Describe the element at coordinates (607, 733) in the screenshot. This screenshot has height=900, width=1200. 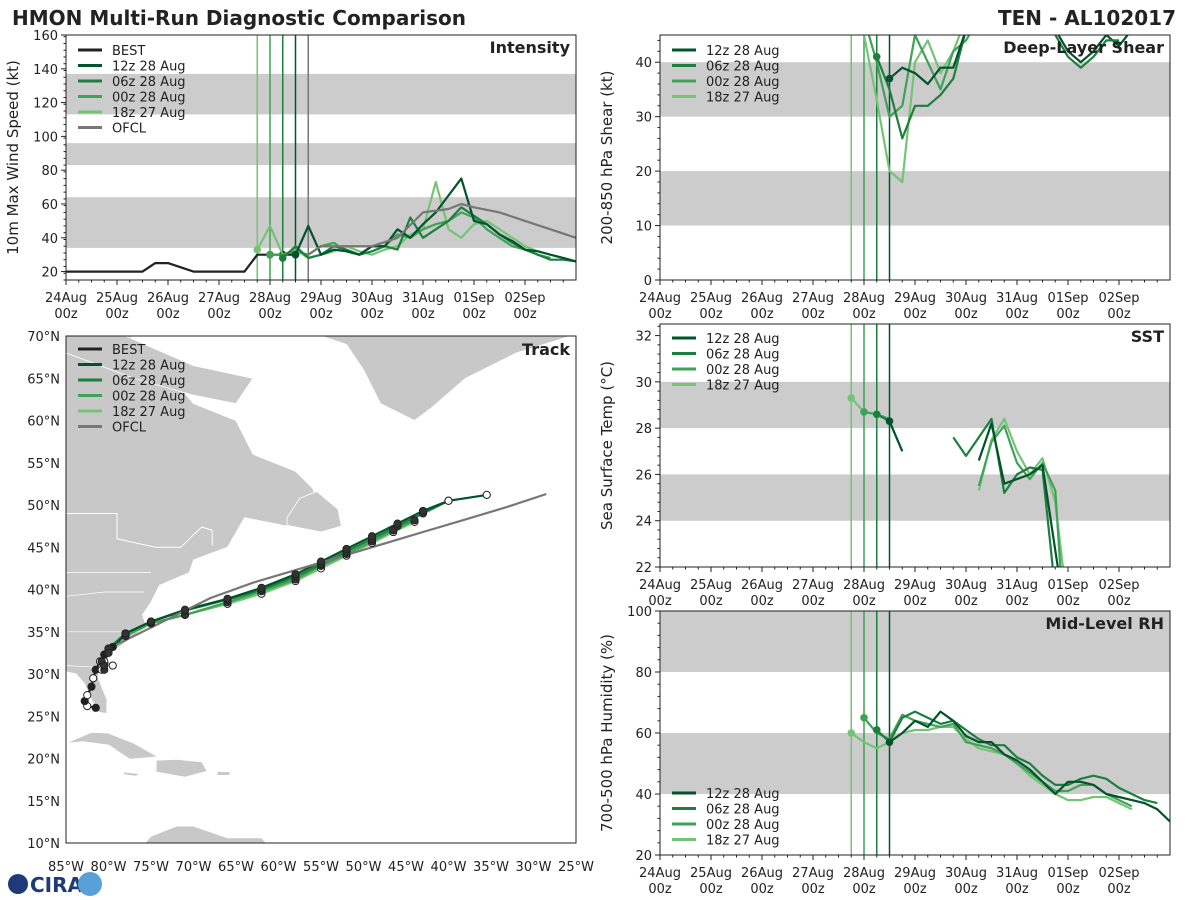
I see `y-axis-label: 700-500 hPa Humidity (%)` at that location.